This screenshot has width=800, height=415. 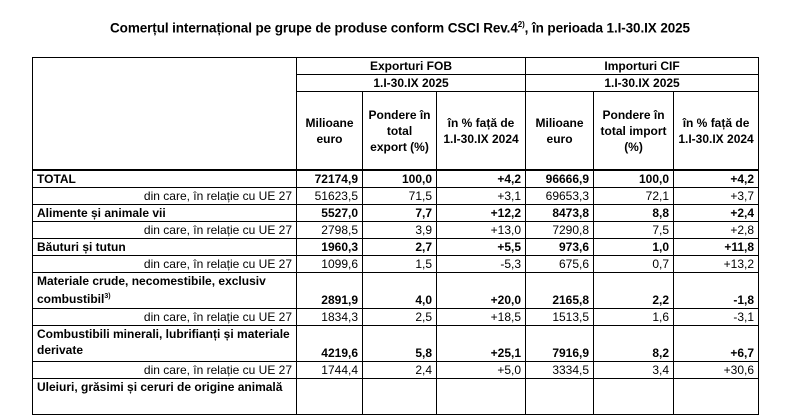 I want to click on cell-value: 5527,0, so click(x=329, y=213).